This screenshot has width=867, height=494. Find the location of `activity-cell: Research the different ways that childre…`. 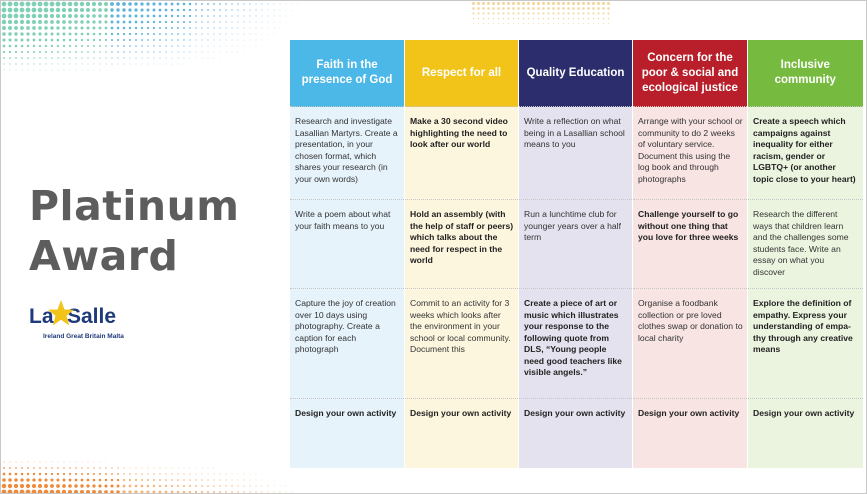

activity-cell: Research the different ways that childre… is located at coordinates (805, 244).